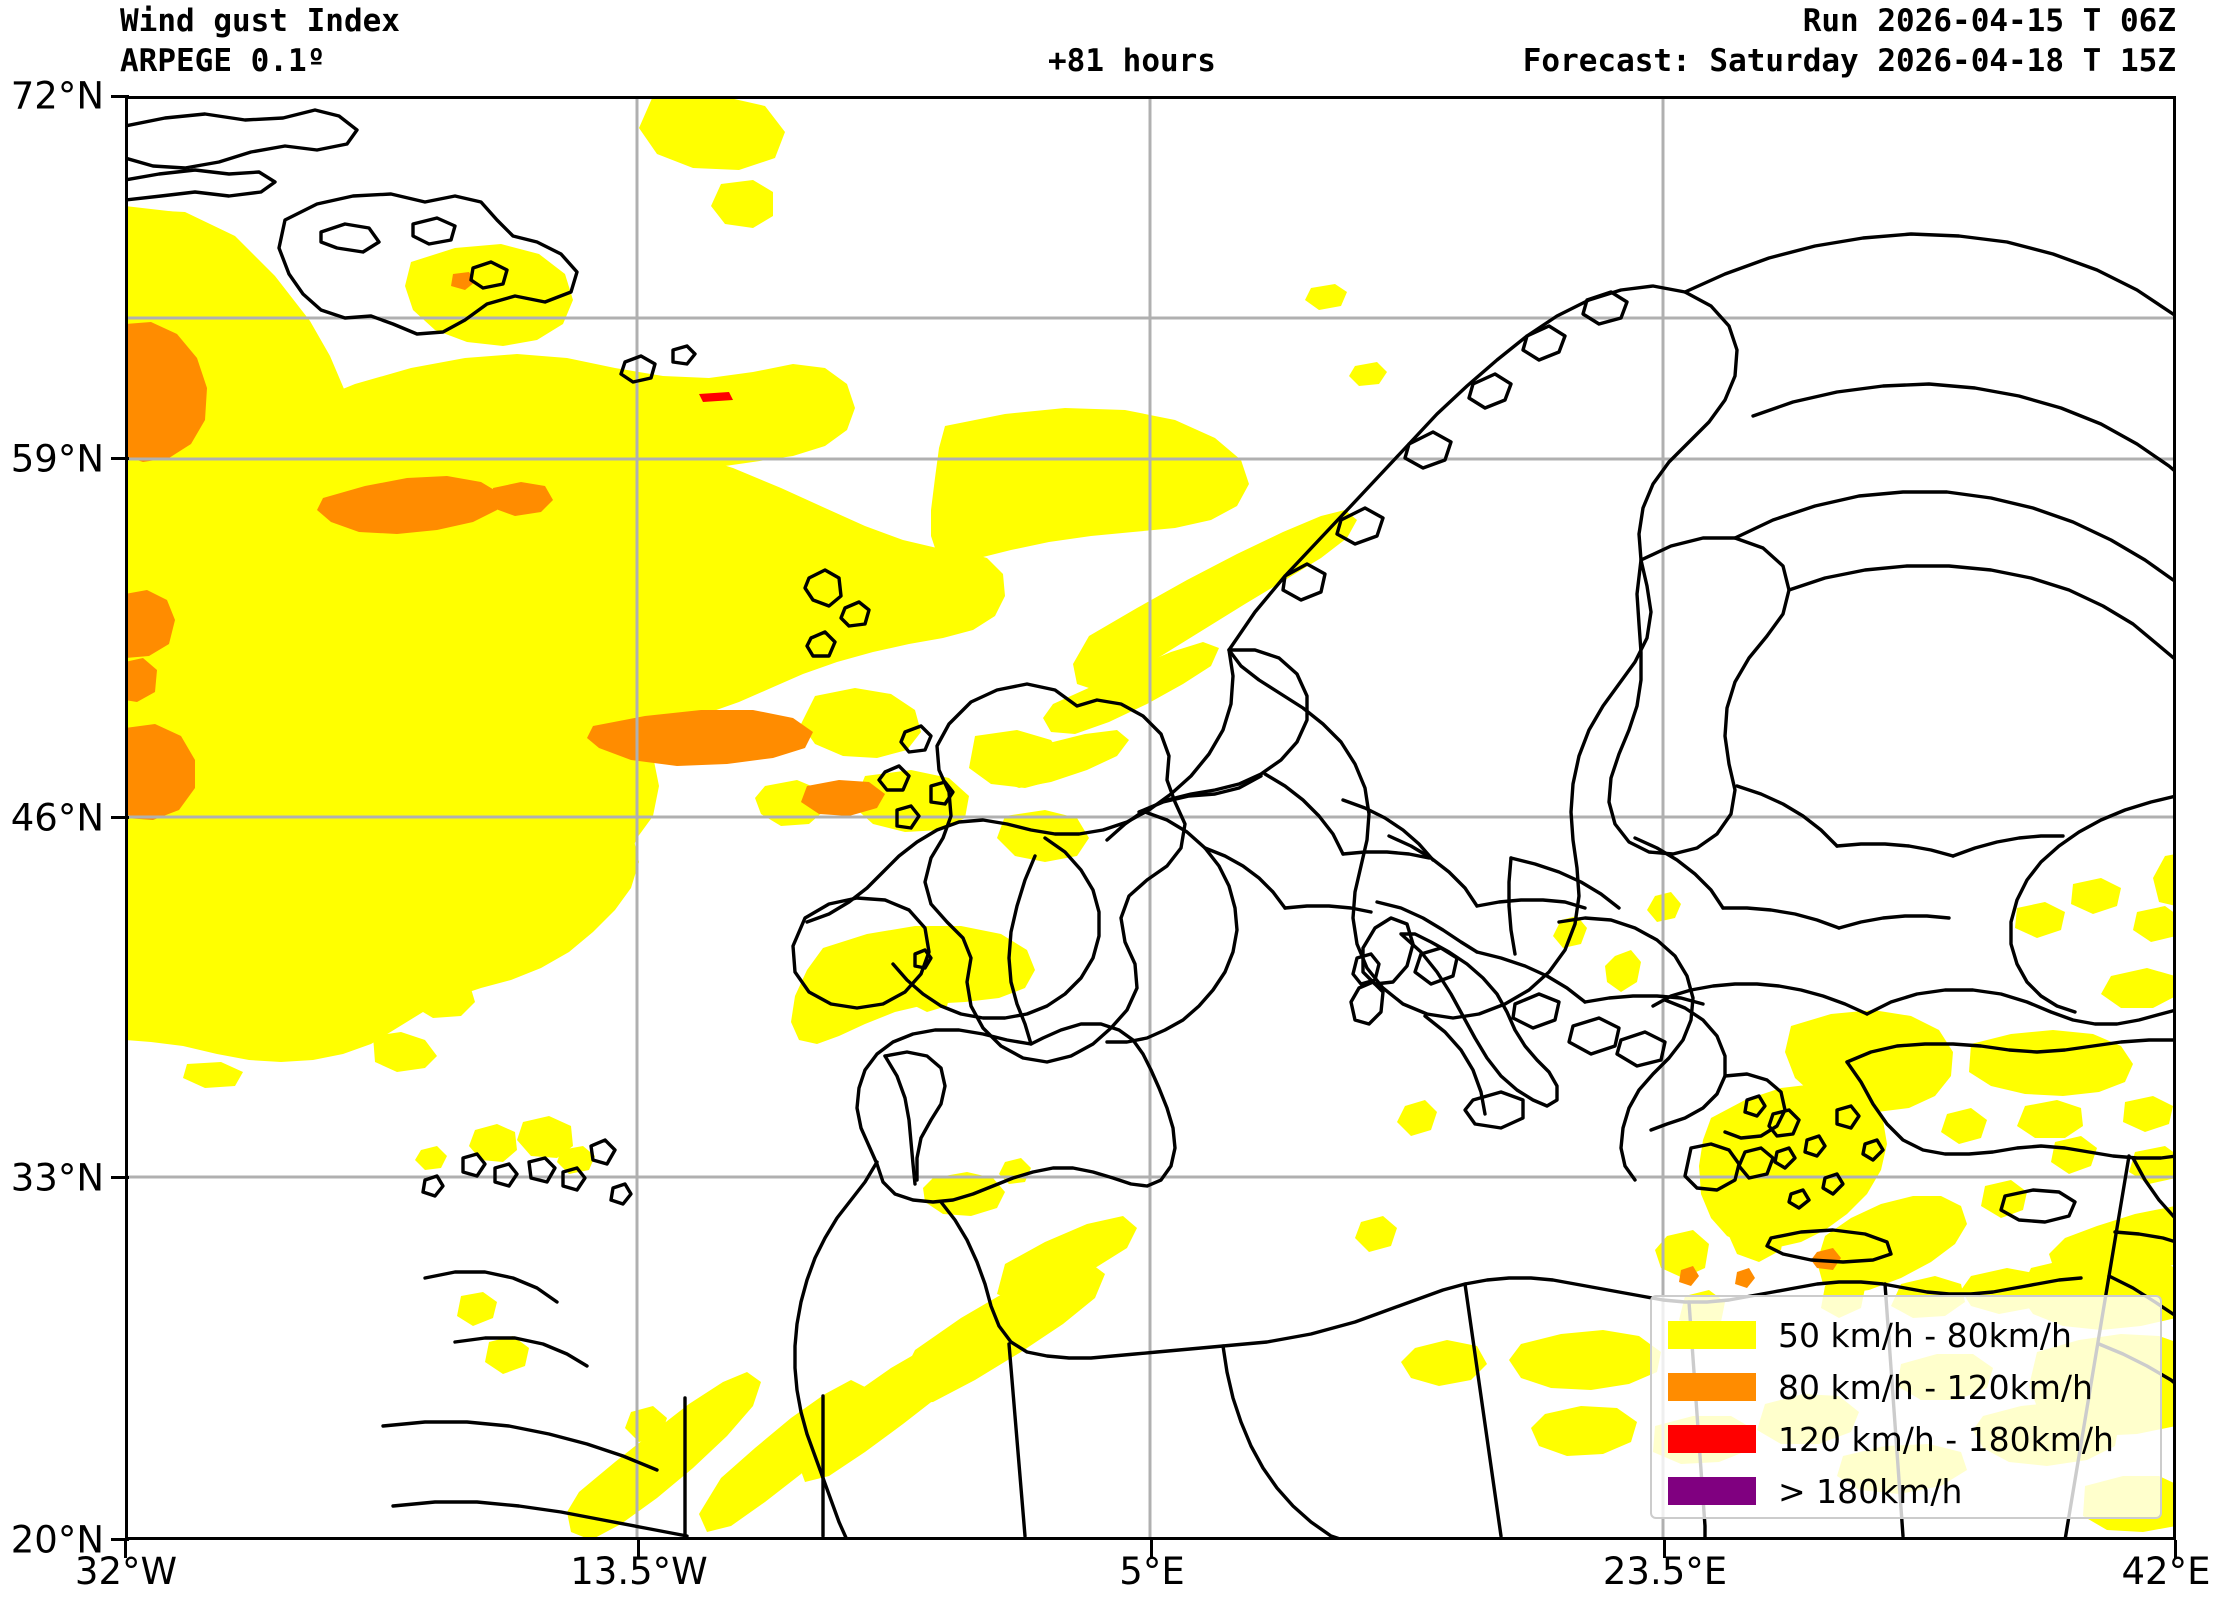 This screenshot has width=2233, height=1604. What do you see at coordinates (126, 1571) in the screenshot?
I see `x-axis-label-32w: 32°W` at bounding box center [126, 1571].